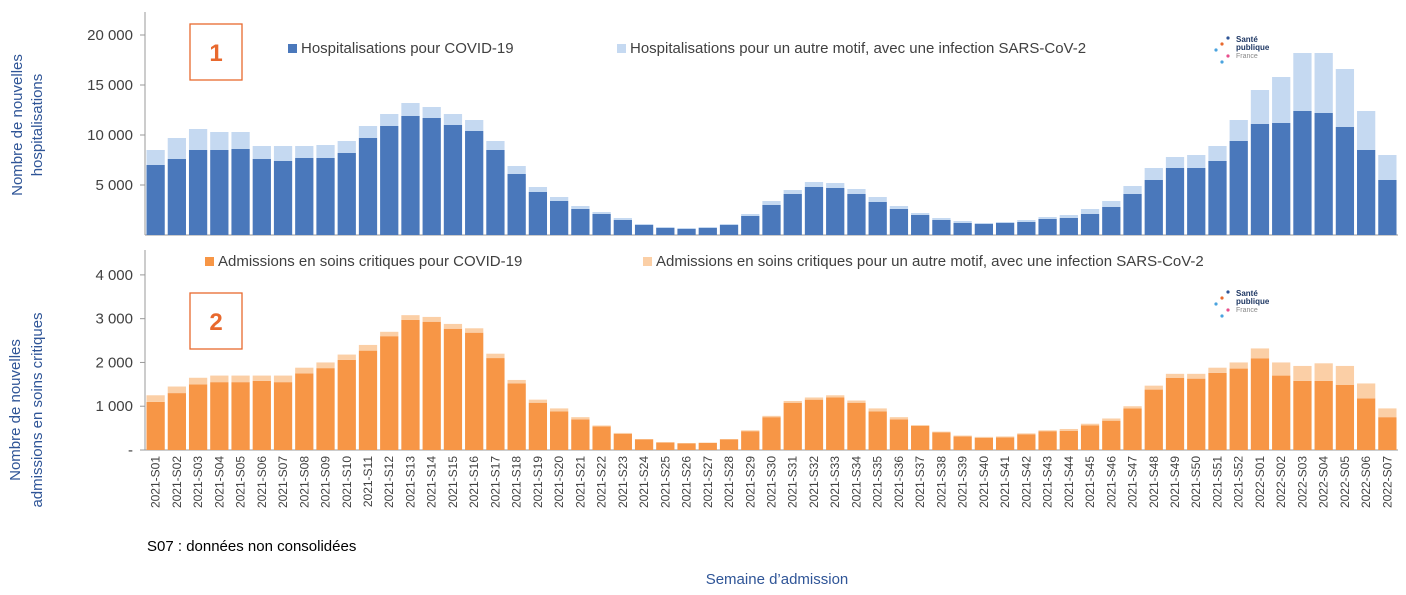  Describe the element at coordinates (368, 481) in the screenshot. I see `x-tick-label: 2021-S11` at that location.